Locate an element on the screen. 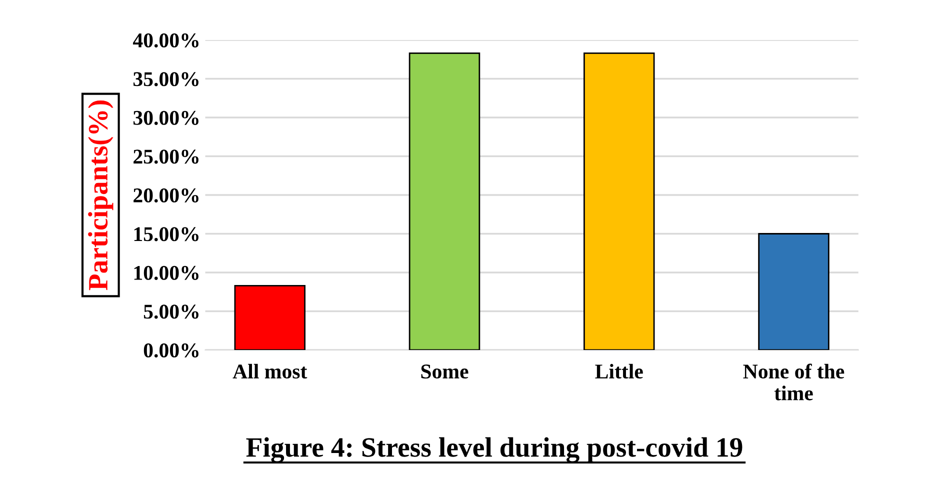 The width and height of the screenshot is (933, 500). x-tick-label: None of the time is located at coordinates (793, 382).